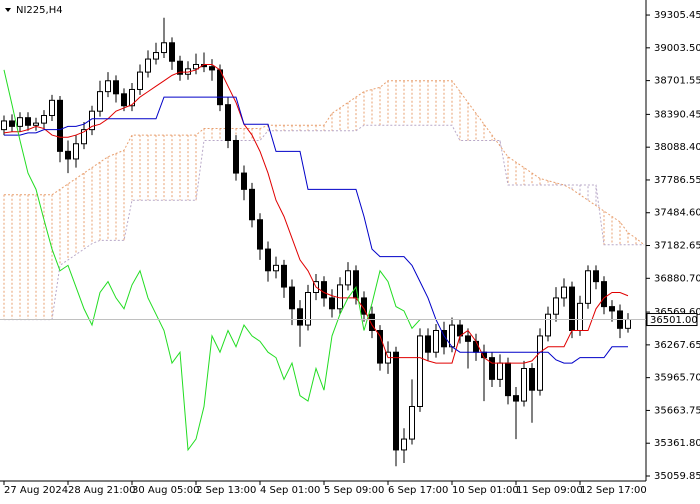 The height and width of the screenshot is (504, 700). I want to click on y-tick-label: 35965.70, so click(677, 378).